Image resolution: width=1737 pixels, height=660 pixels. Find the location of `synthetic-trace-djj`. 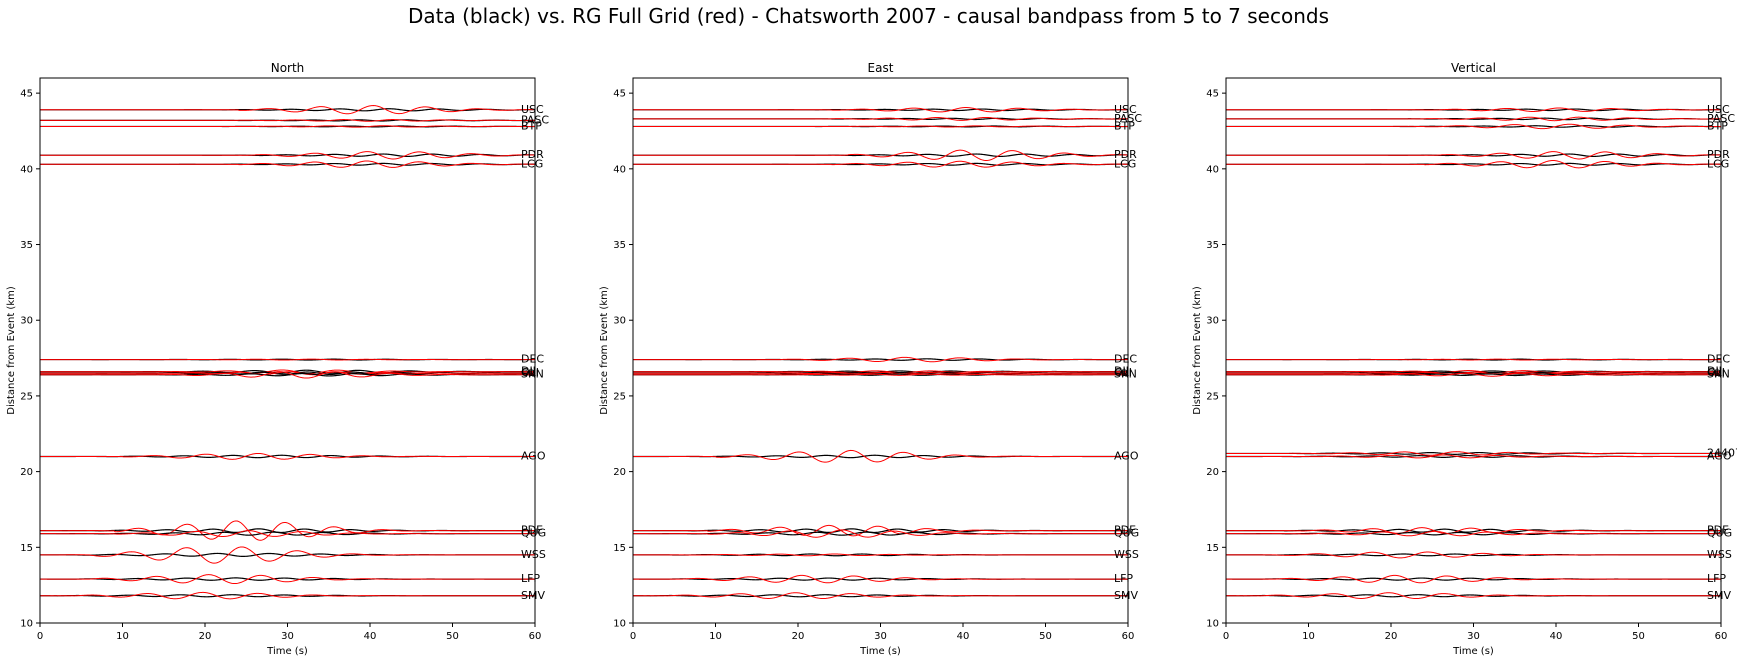

synthetic-trace-djj is located at coordinates (880, 372).